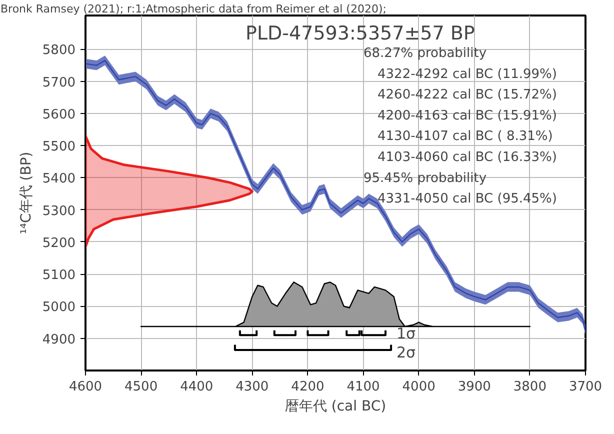  I want to click on y-tick-label: 4900, so click(59, 340).